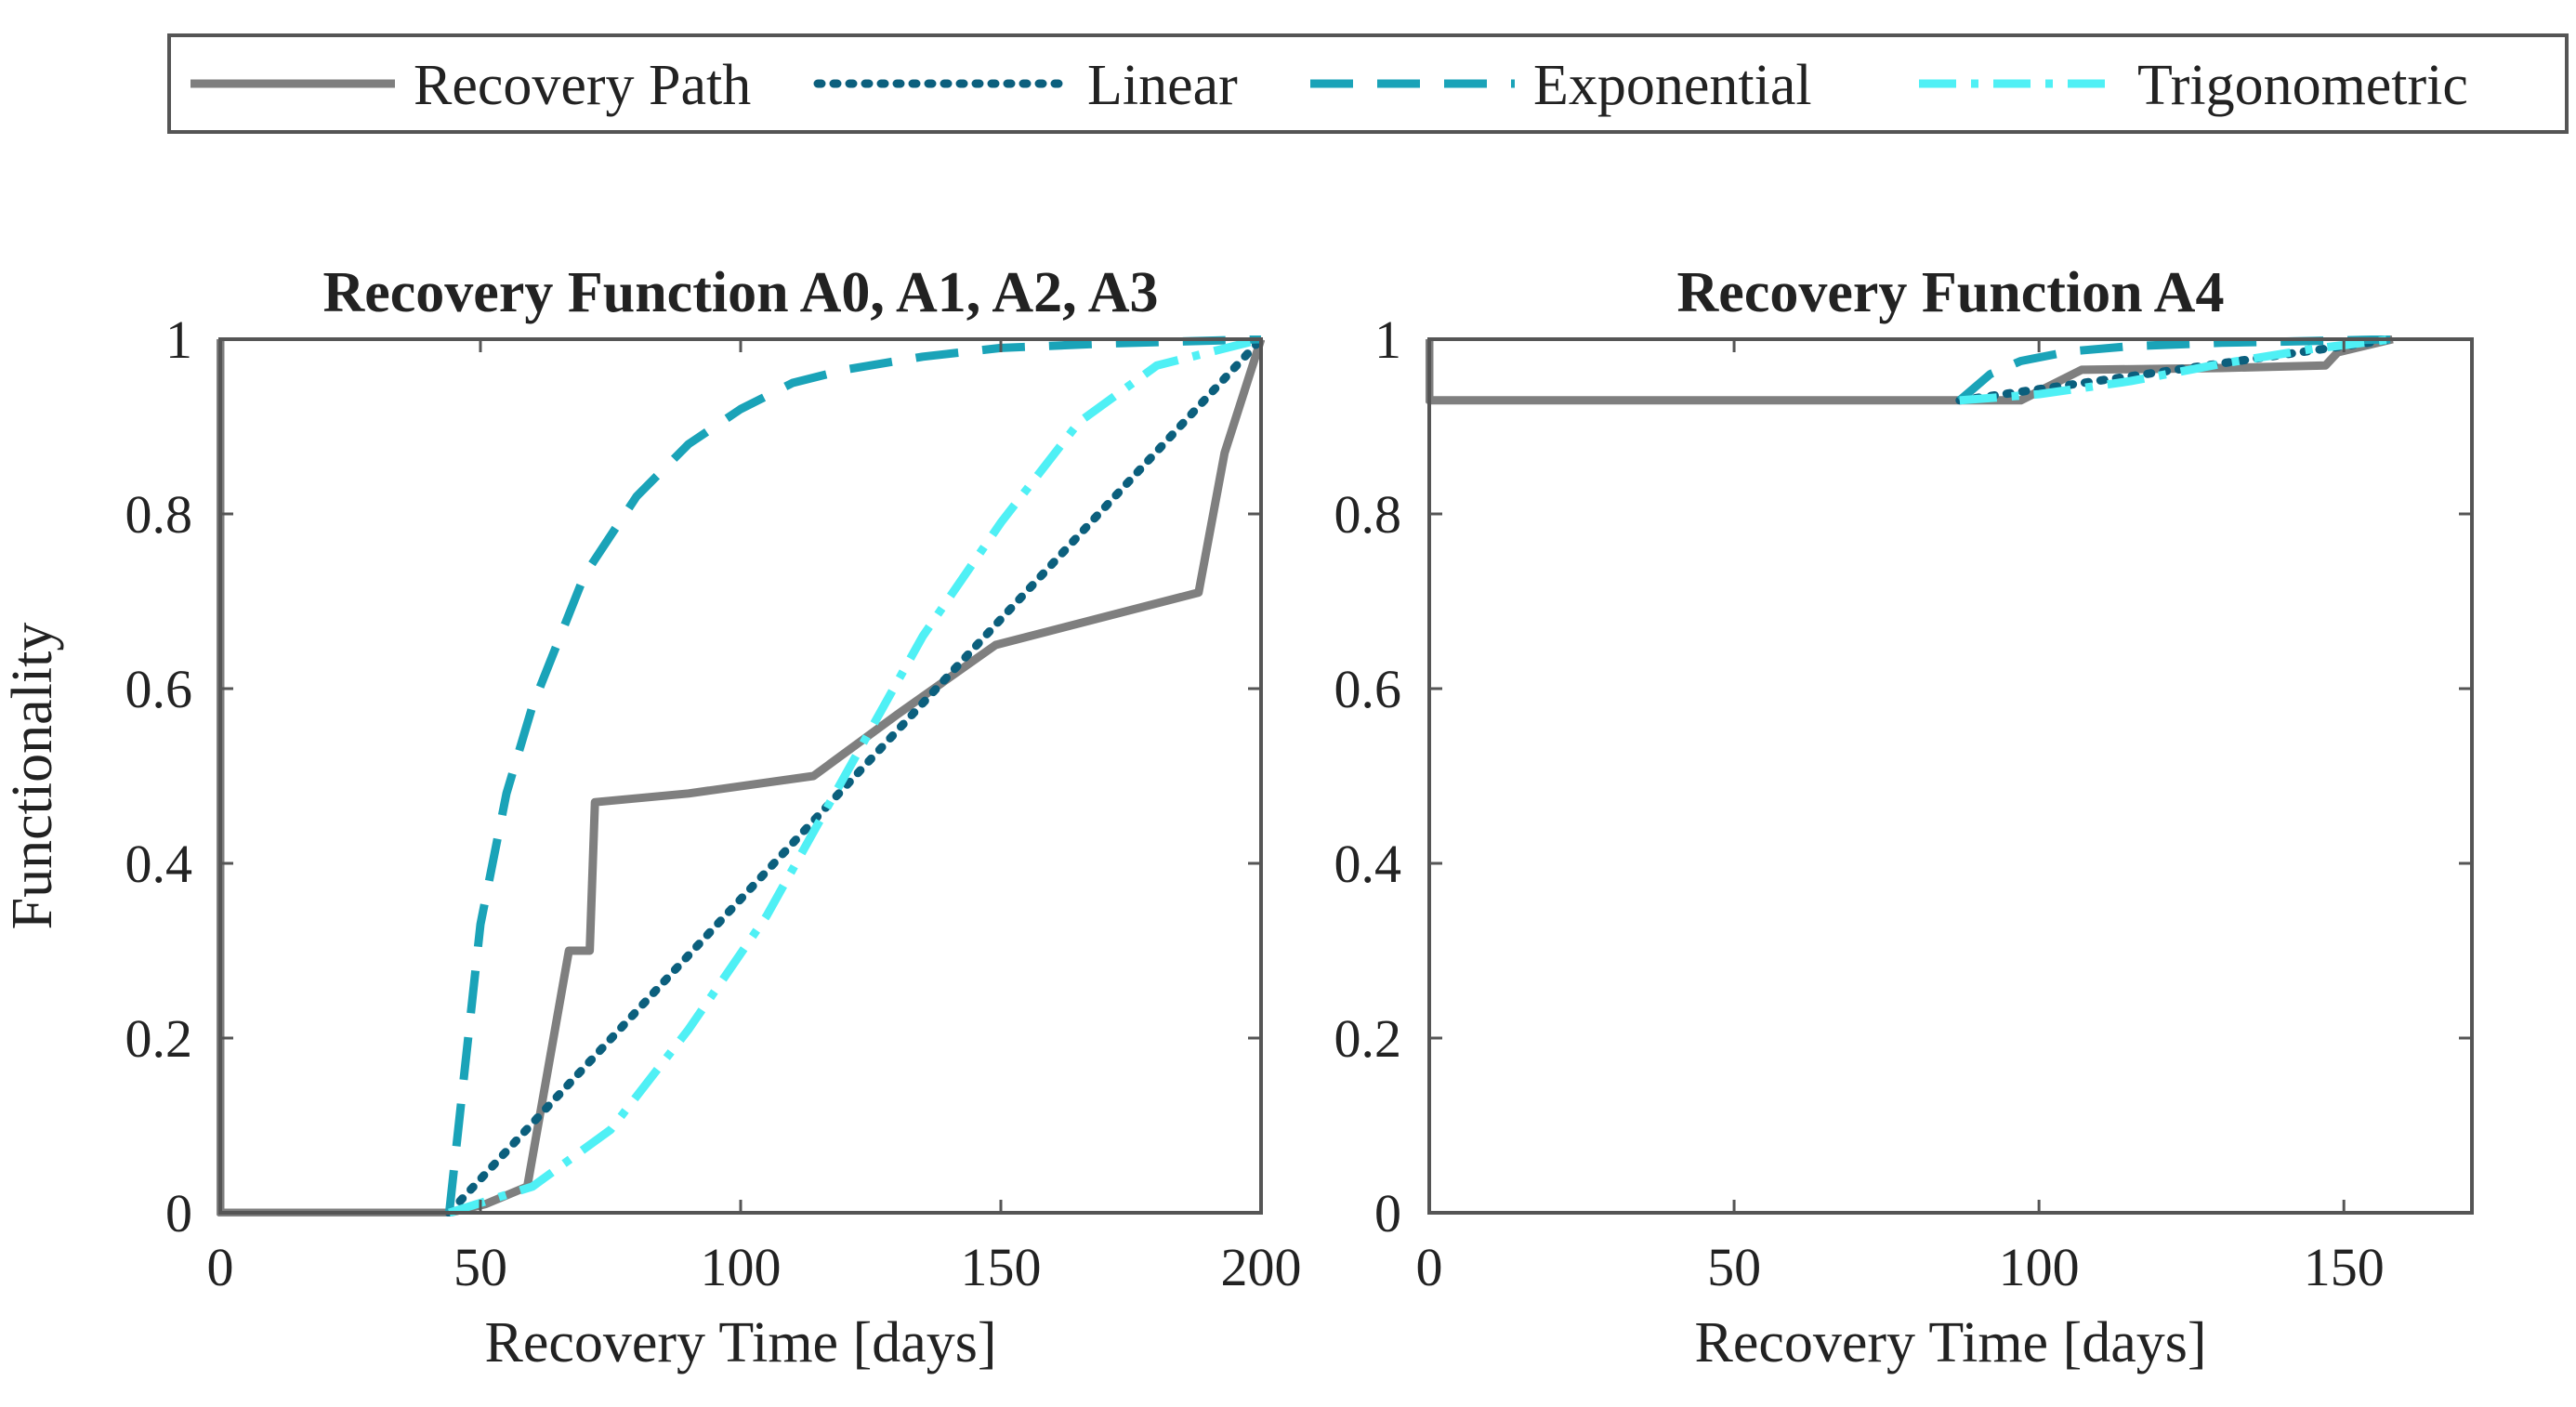  Describe the element at coordinates (1672, 85) in the screenshot. I see `legend-label-exponential: Exponential` at that location.